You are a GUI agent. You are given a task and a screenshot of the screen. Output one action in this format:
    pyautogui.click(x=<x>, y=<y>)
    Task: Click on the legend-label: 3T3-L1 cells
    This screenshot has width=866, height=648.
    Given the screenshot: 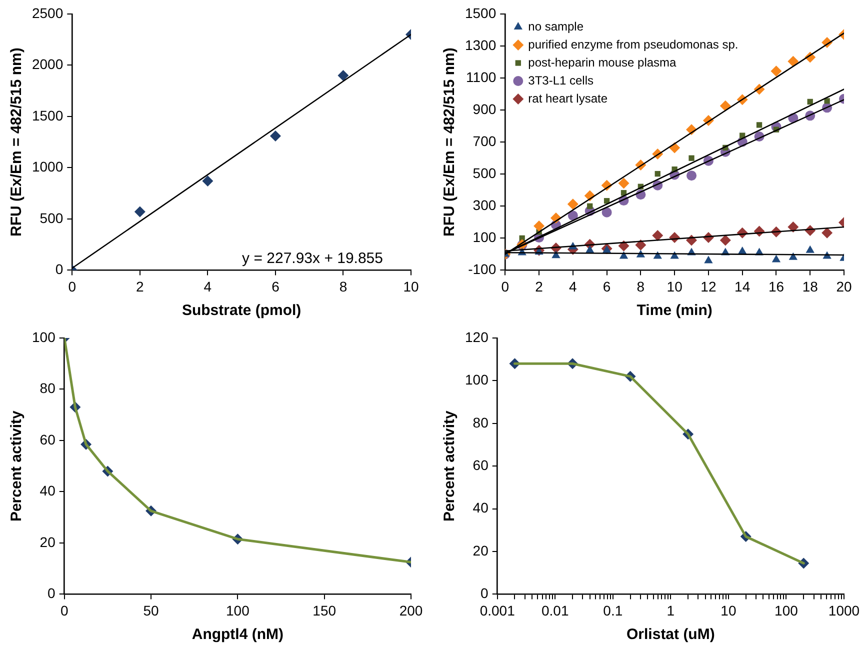 What is the action you would take?
    pyautogui.click(x=561, y=80)
    